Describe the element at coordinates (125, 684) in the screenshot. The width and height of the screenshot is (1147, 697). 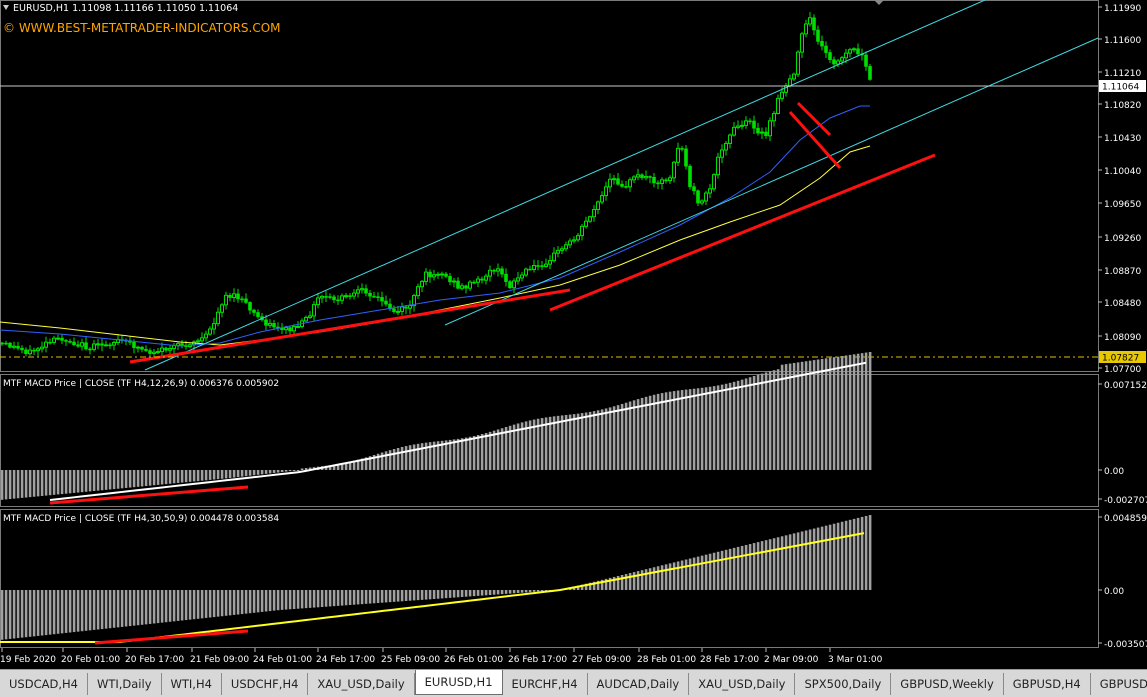
I see `tab-wti-daily: WTI,Daily` at that location.